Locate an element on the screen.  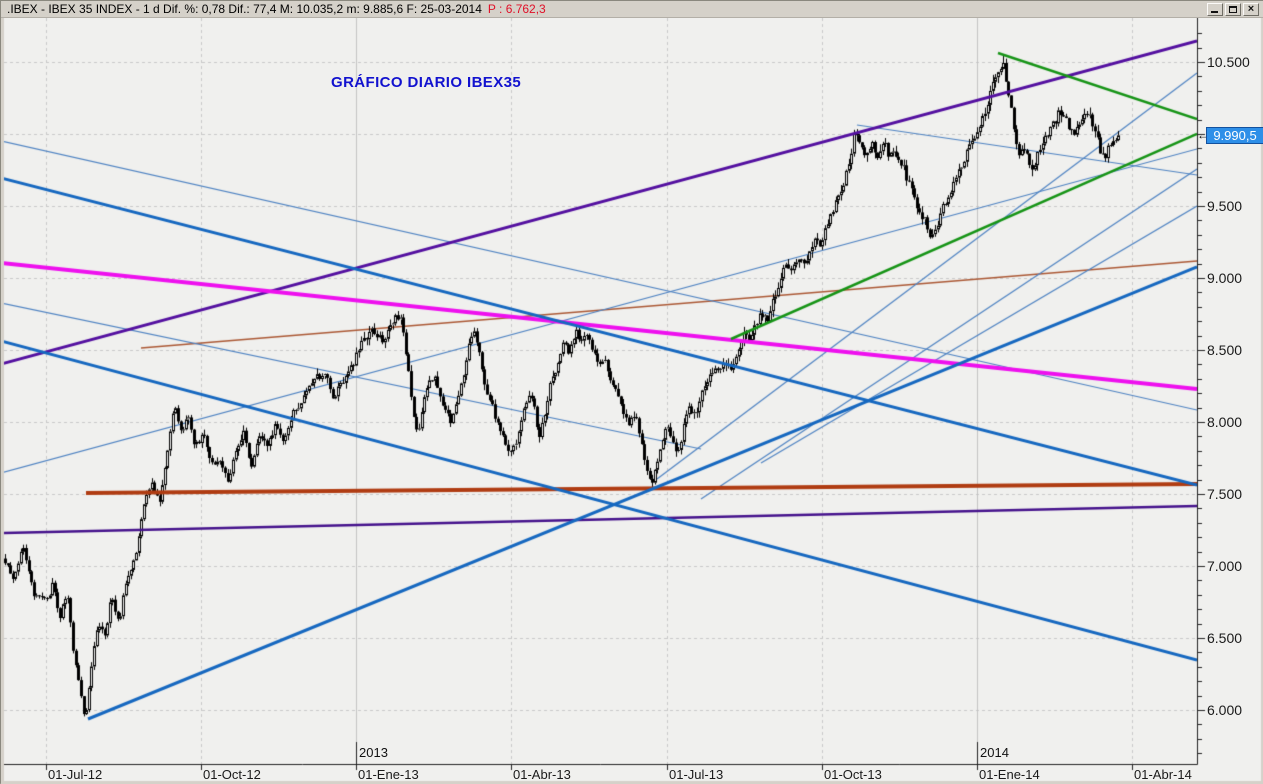
y-axis-label: 9.000 is located at coordinates (1225, 278).